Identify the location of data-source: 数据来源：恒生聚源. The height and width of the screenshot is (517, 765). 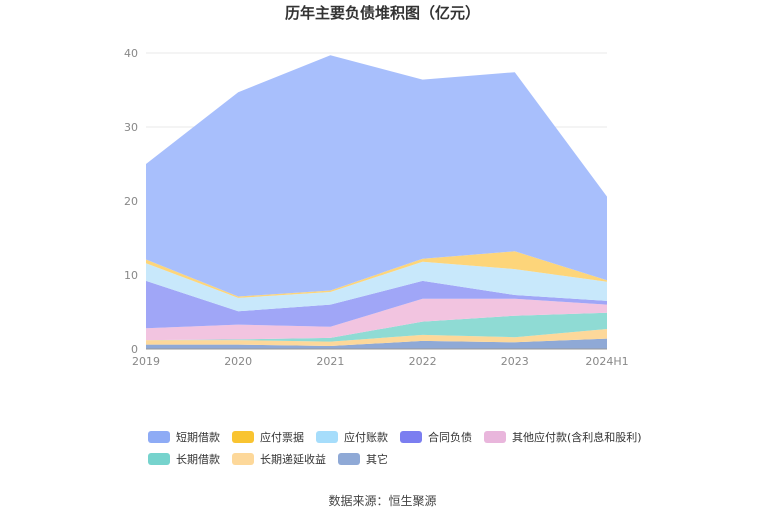
(382, 501).